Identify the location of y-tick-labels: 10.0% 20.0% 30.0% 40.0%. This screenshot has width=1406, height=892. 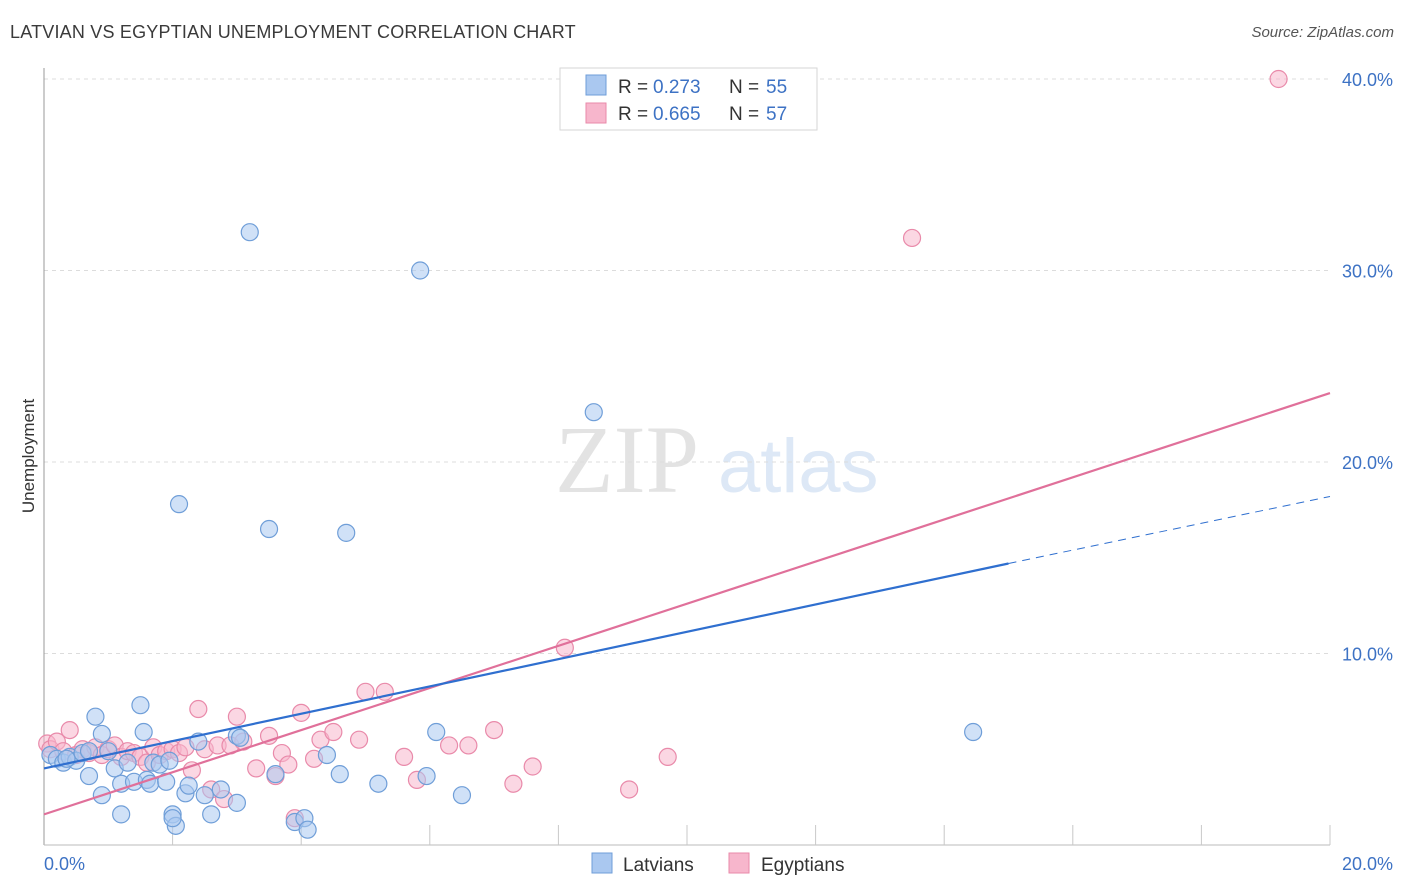
(1367, 367).